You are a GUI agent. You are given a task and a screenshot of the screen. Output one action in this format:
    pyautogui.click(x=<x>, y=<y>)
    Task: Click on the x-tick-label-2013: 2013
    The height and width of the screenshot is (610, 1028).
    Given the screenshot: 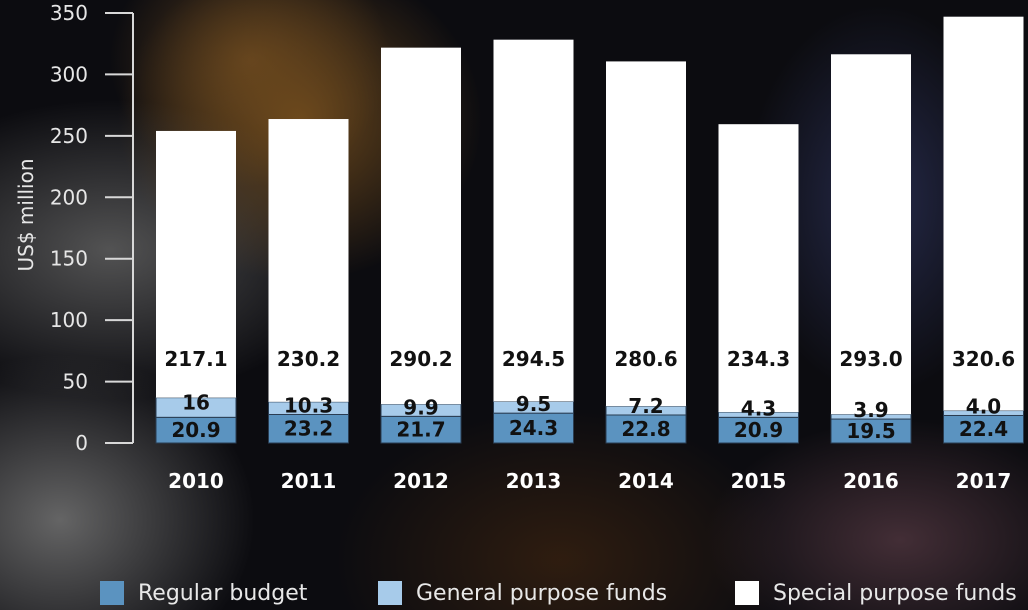 What is the action you would take?
    pyautogui.click(x=534, y=481)
    